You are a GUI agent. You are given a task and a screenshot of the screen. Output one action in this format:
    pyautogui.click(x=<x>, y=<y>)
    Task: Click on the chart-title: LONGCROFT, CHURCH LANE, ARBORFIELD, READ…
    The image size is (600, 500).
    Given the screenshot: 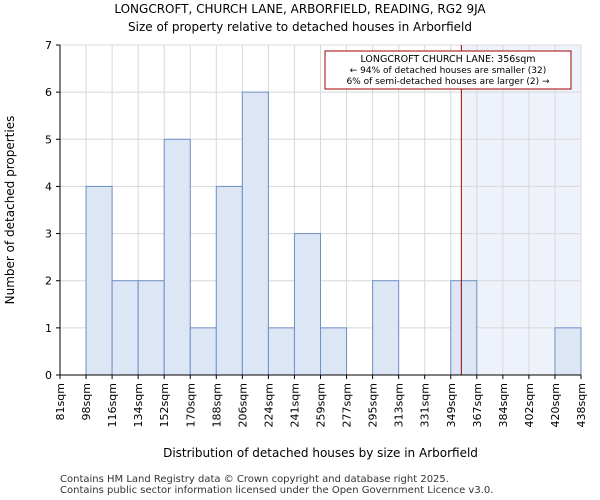 What is the action you would take?
    pyautogui.click(x=300, y=9)
    